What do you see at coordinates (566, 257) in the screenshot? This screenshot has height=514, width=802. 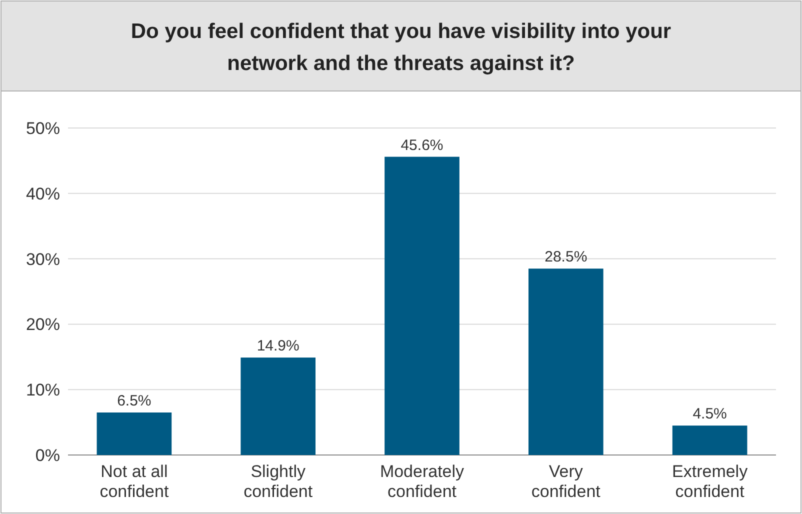 I see `data-label: 28.5%` at bounding box center [566, 257].